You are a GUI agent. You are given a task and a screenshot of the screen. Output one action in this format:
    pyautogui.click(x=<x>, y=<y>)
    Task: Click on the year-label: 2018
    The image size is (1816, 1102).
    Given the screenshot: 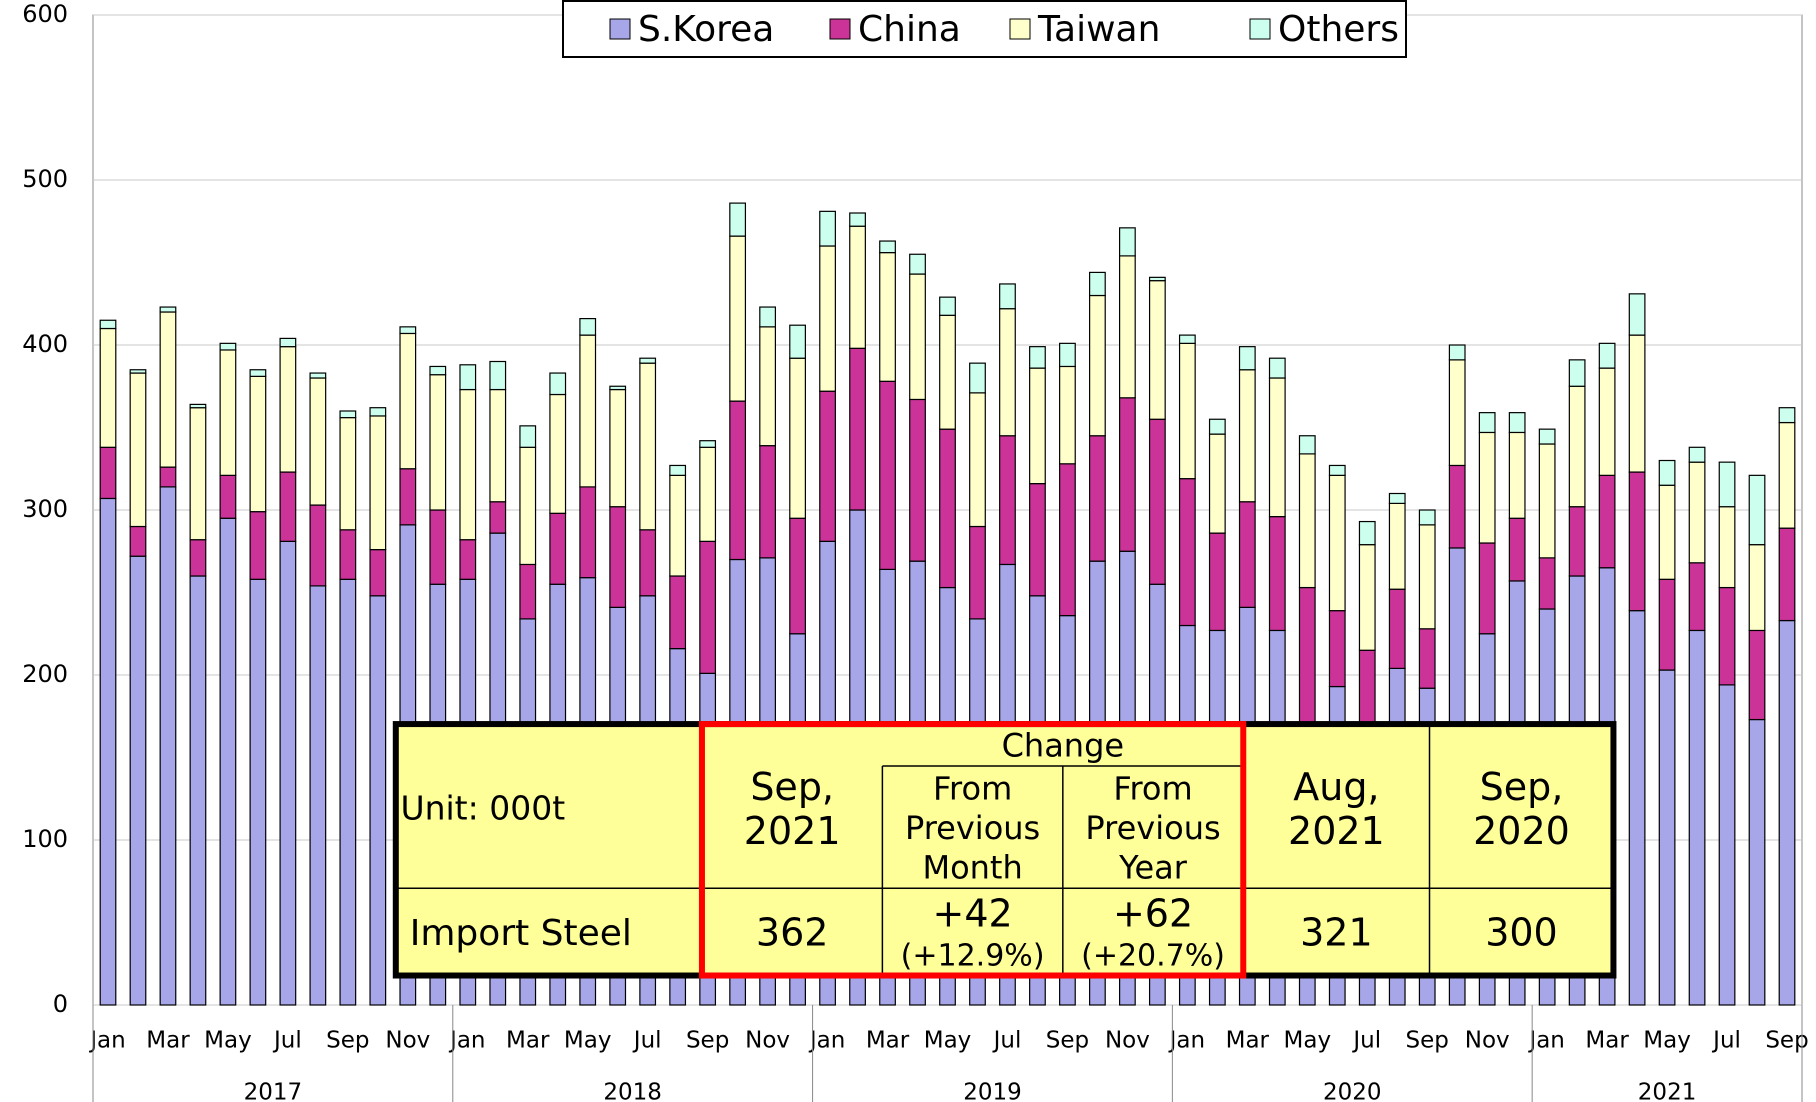 What is the action you would take?
    pyautogui.click(x=632, y=1091)
    